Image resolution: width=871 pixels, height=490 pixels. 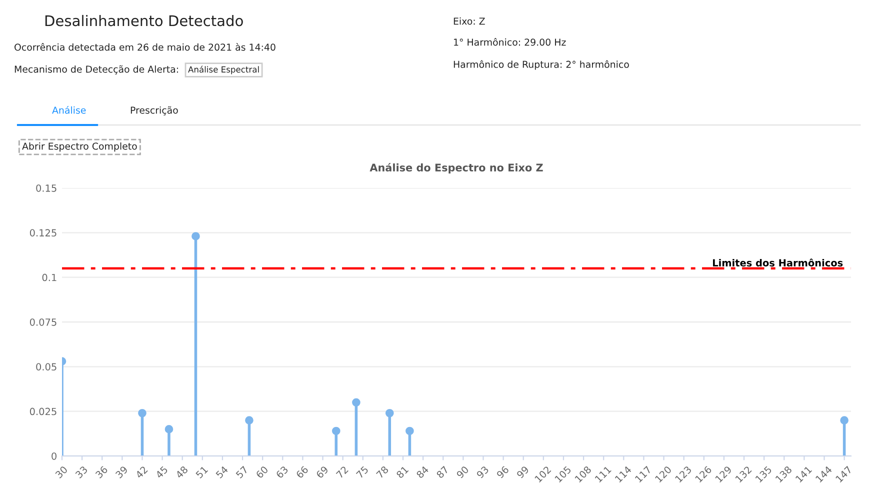 I want to click on x-tick-label: 81, so click(x=402, y=472).